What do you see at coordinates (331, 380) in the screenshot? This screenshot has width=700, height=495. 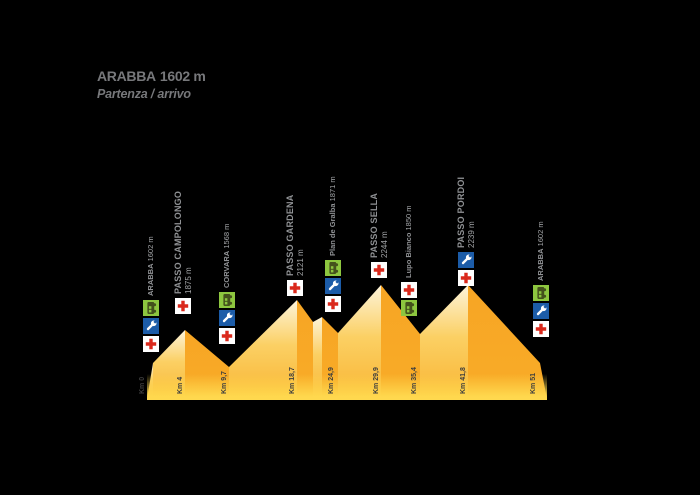 I see `km-label: Km 24,9` at bounding box center [331, 380].